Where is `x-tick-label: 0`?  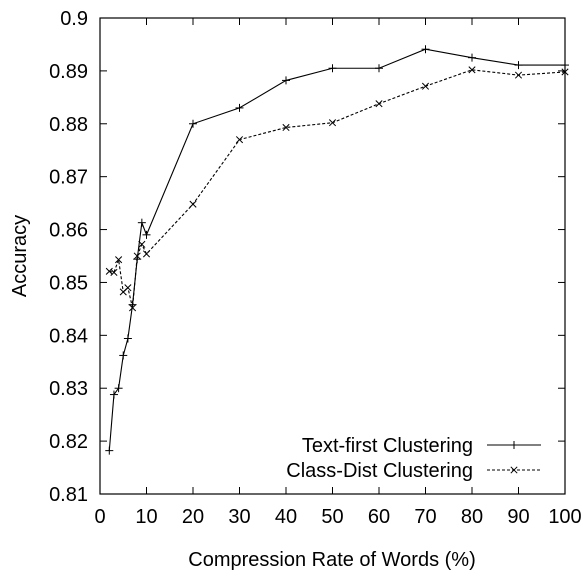
x-tick-label: 0 is located at coordinates (99, 517).